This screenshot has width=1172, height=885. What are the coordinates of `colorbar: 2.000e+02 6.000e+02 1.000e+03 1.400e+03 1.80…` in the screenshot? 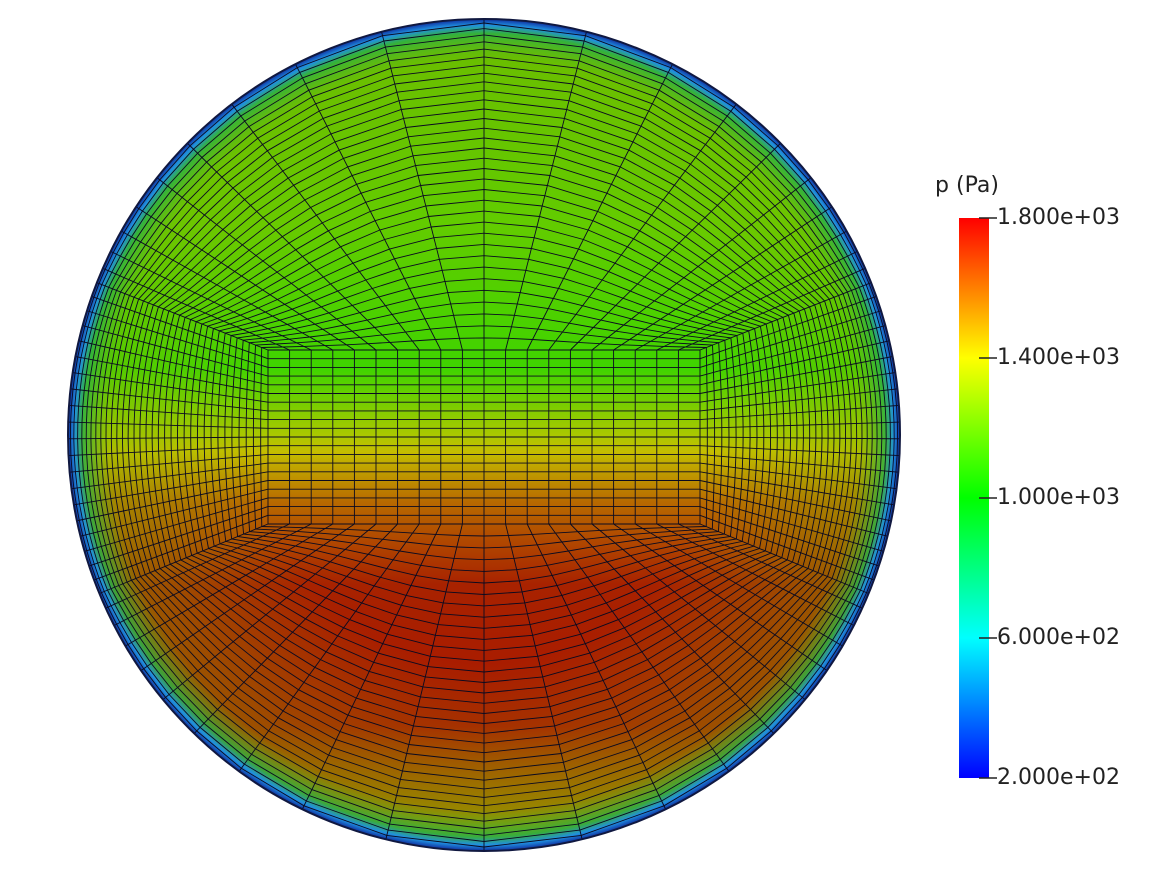 It's located at (1039, 497).